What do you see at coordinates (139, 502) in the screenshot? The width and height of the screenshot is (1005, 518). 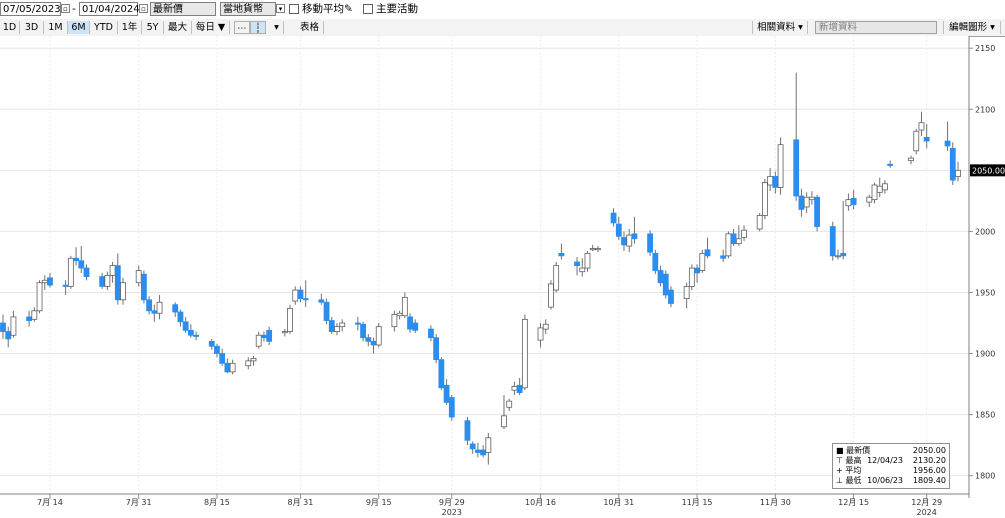 I see `x-tick-label: 7月 31` at bounding box center [139, 502].